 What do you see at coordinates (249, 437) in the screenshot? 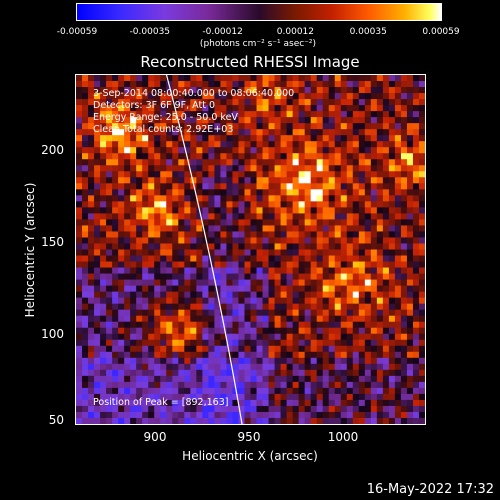
I see `x-tick-label: 950` at bounding box center [249, 437].